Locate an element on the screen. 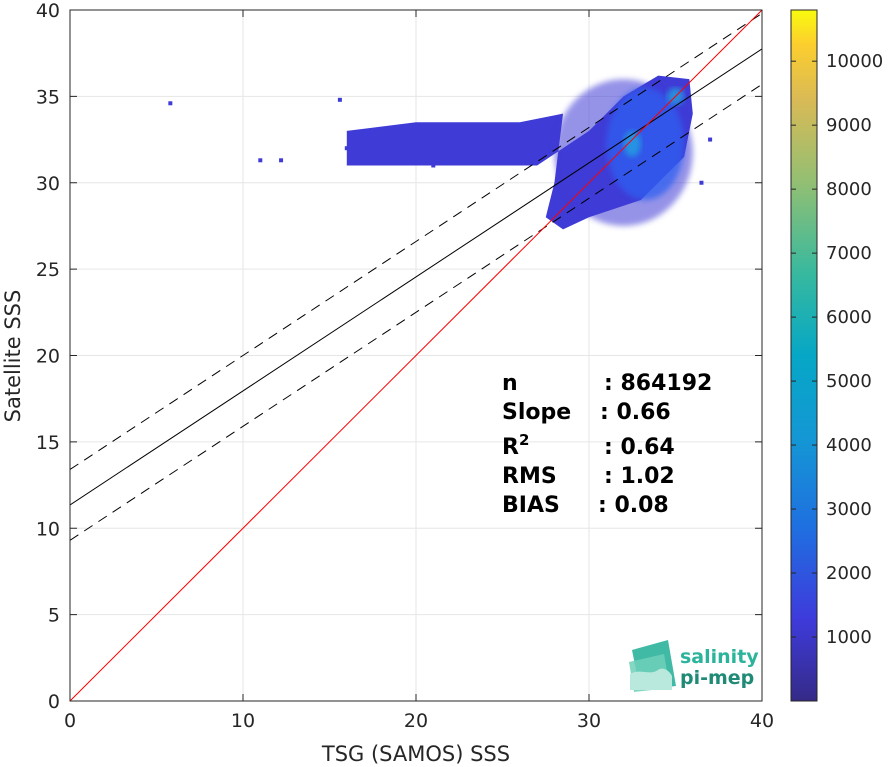 This screenshot has height=767, width=893. stat-label: n is located at coordinates (510, 383).